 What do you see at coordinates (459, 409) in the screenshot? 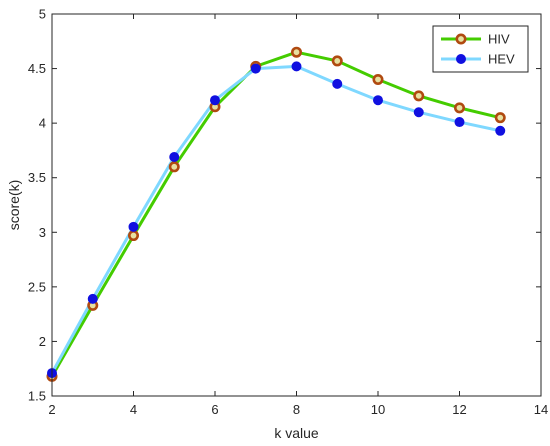
I see `x-tick-label: 12` at bounding box center [459, 409].